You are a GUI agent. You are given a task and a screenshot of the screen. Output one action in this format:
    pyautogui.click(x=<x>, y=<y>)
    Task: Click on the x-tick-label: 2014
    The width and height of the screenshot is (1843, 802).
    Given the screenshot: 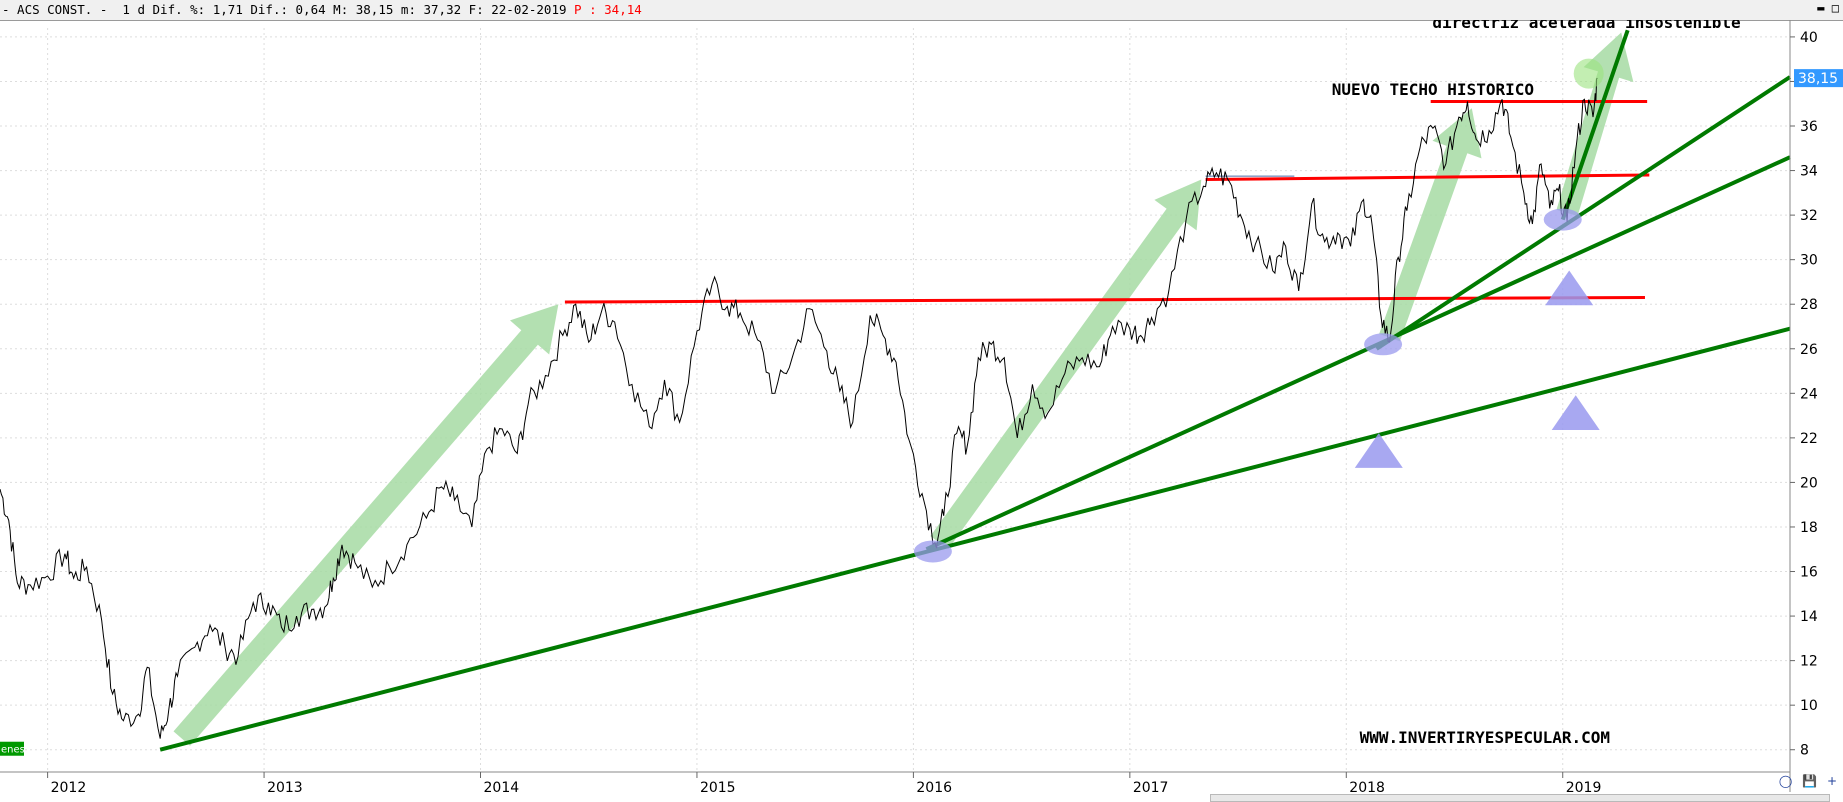 What is the action you would take?
    pyautogui.click(x=502, y=788)
    